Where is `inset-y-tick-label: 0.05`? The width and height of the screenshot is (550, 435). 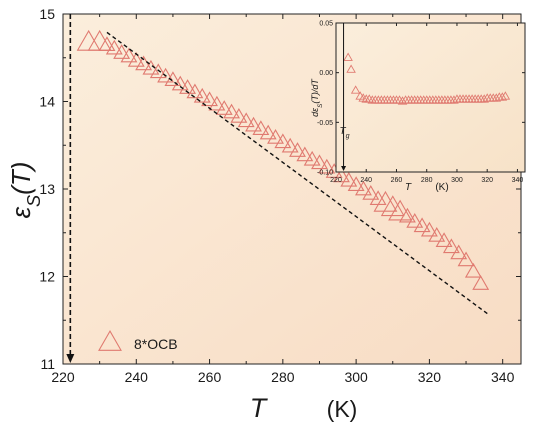 inset-y-tick-label: 0.05 is located at coordinates (326, 24).